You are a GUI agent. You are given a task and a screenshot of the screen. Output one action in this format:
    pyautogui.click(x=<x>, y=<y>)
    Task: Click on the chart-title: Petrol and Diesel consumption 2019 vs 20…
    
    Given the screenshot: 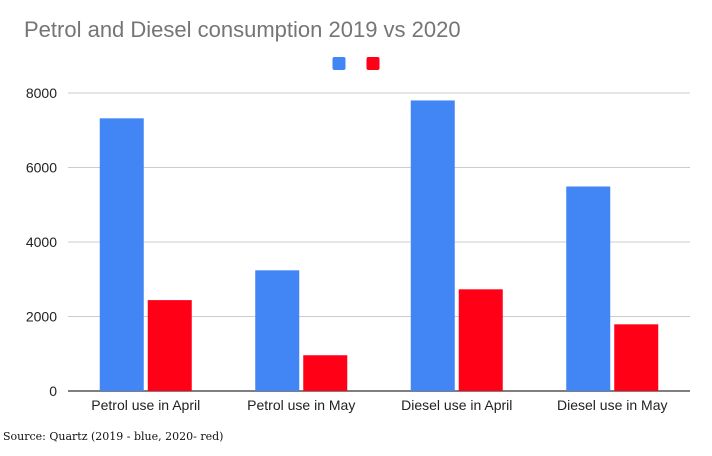 What is the action you would take?
    pyautogui.click(x=242, y=29)
    